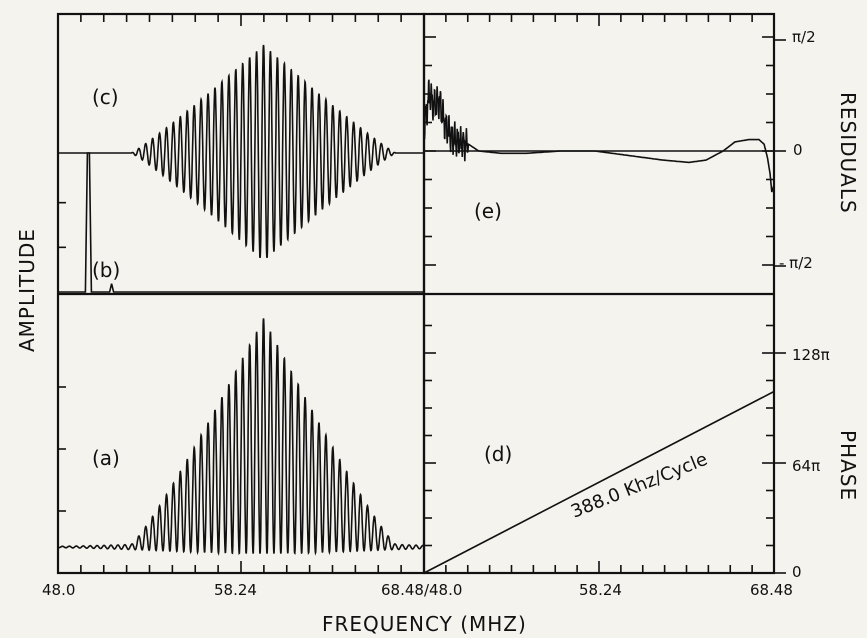  What do you see at coordinates (27, 290) in the screenshot?
I see `y-axis-title-left: AMPLITUDE` at bounding box center [27, 290].